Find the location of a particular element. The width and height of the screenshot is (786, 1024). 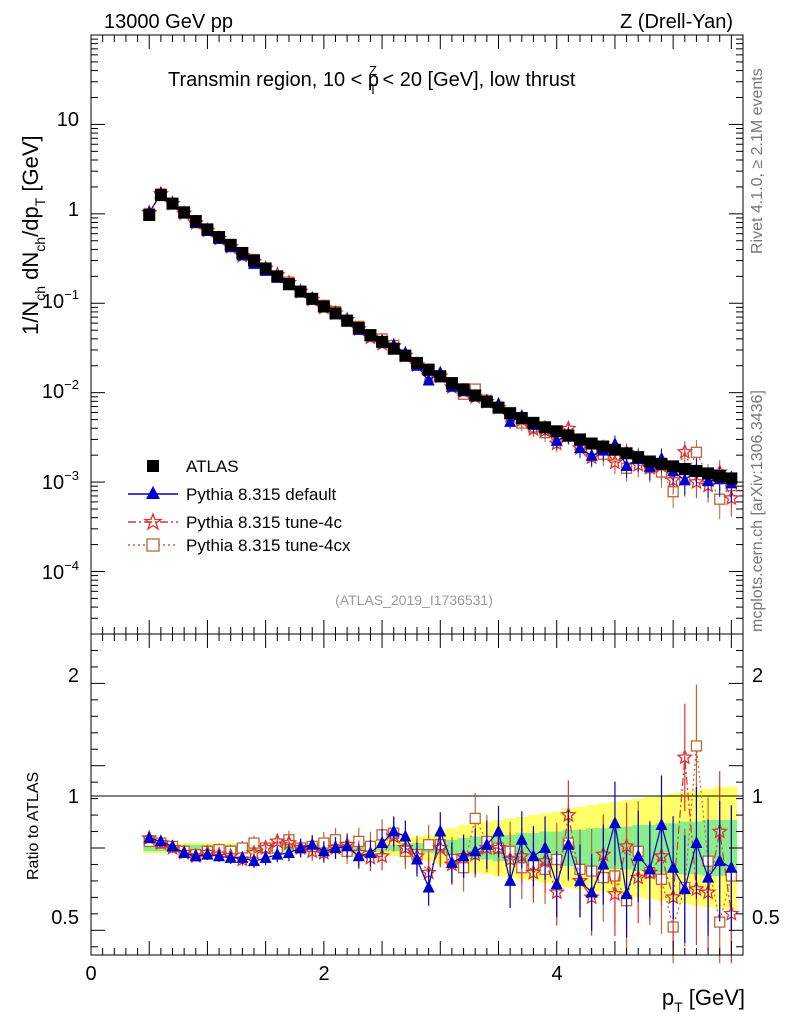

x-axis-label: pT [GeV] is located at coordinates (703, 1000).